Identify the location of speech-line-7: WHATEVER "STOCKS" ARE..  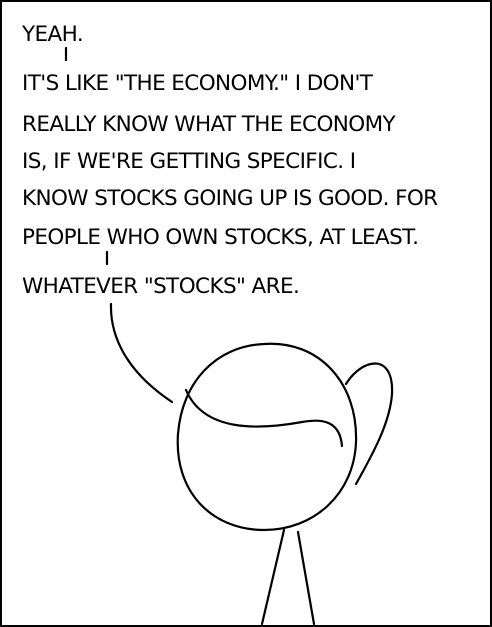
(161, 286).